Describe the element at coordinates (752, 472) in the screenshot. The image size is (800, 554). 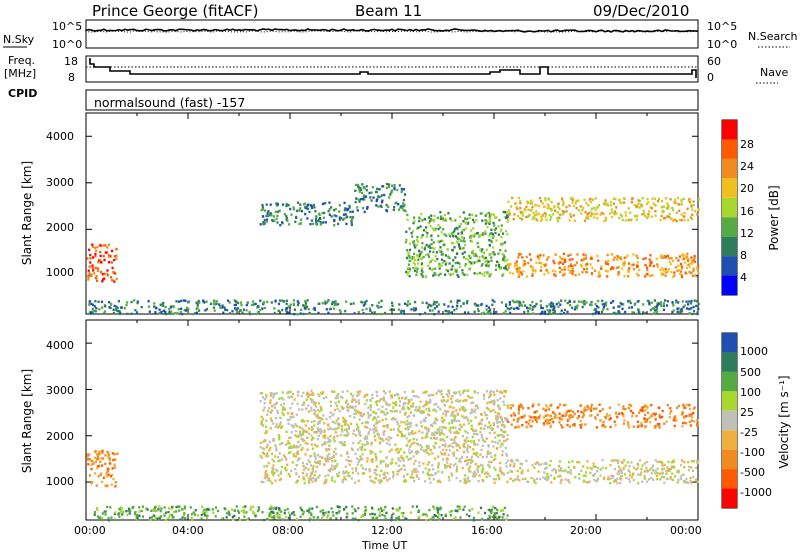
I see `velocity-cb-tick: -500` at that location.